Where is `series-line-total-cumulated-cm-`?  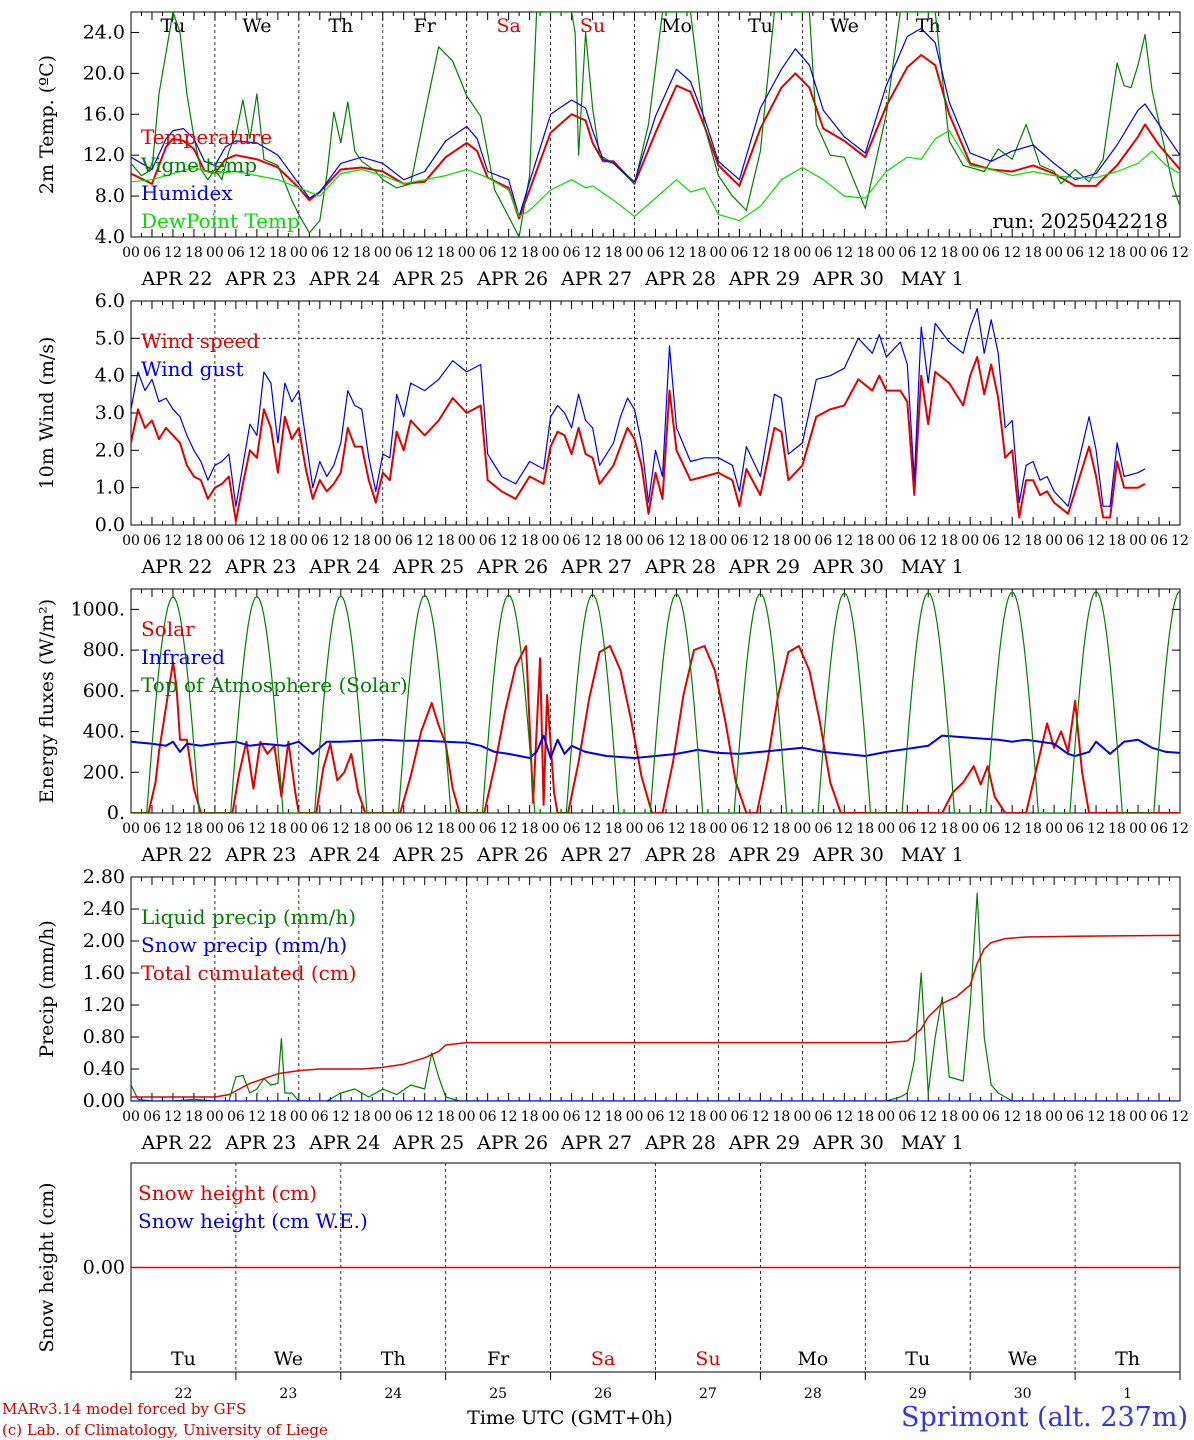 series-line-total-cumulated-cm- is located at coordinates (655, 1016).